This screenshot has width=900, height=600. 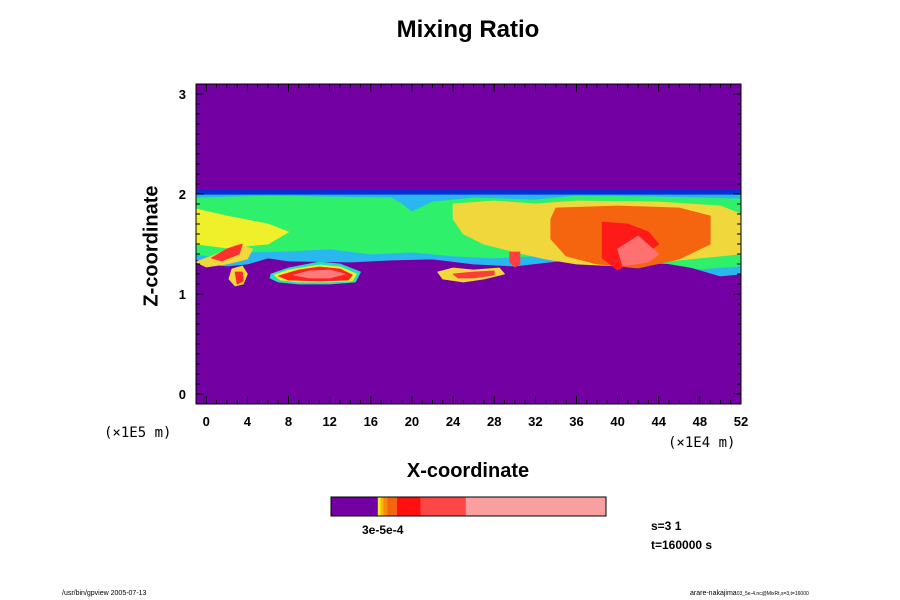 I want to click on cell-west-red, so click(x=226, y=252).